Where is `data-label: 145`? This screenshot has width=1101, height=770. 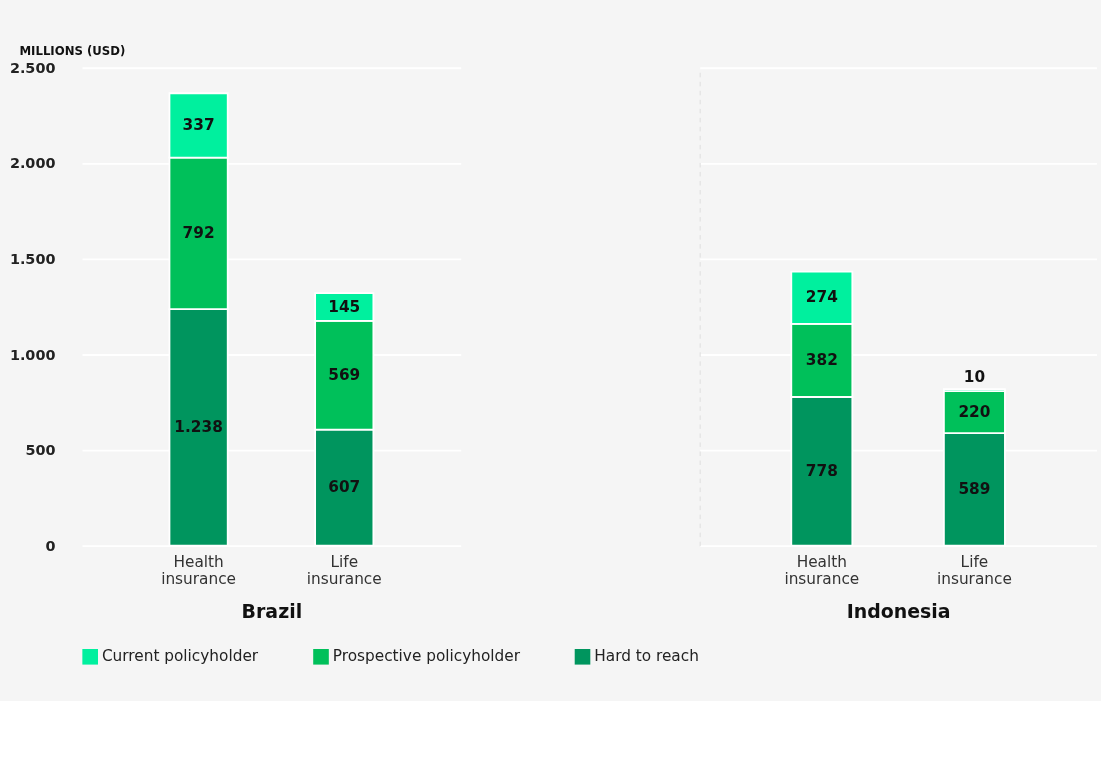 data-label: 145 is located at coordinates (344, 306).